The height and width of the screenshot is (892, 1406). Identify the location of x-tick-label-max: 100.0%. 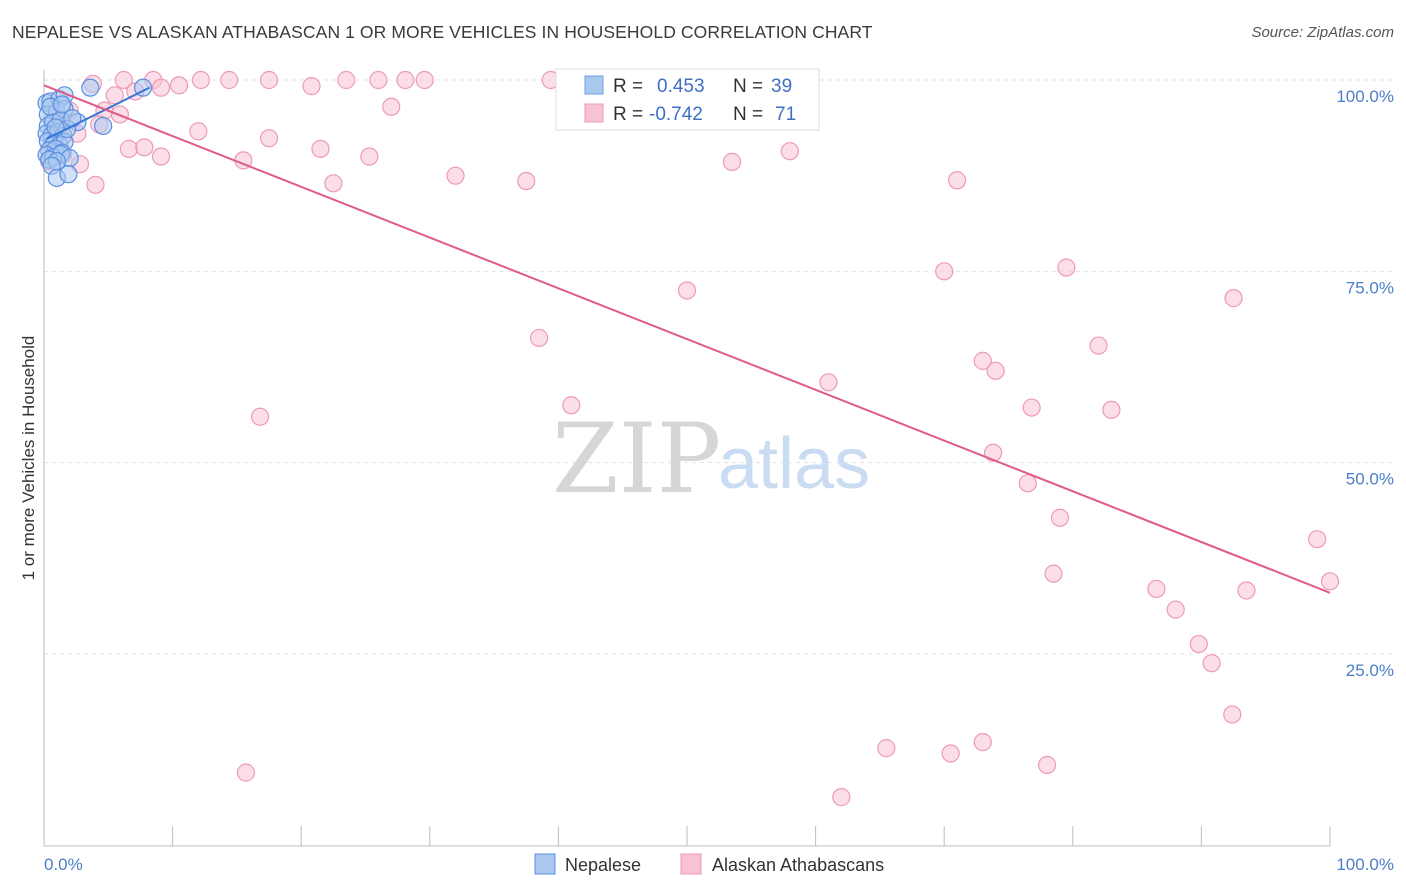
(1365, 864).